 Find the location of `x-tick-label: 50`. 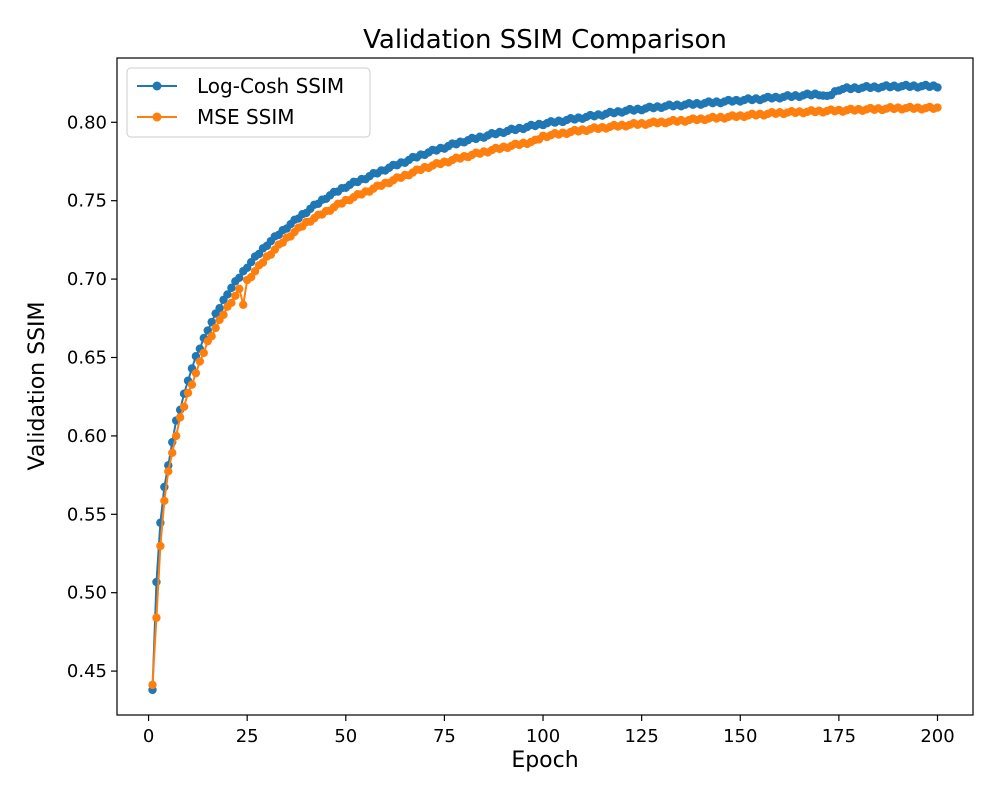

x-tick-label: 50 is located at coordinates (345, 736).